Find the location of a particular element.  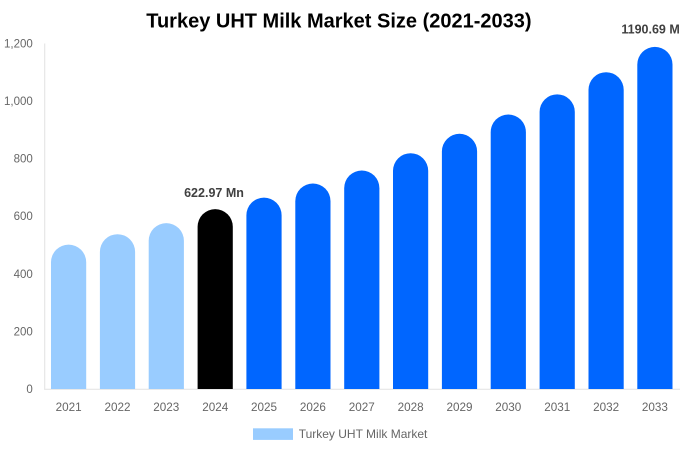

svg-text: 2031 is located at coordinates (557, 407).